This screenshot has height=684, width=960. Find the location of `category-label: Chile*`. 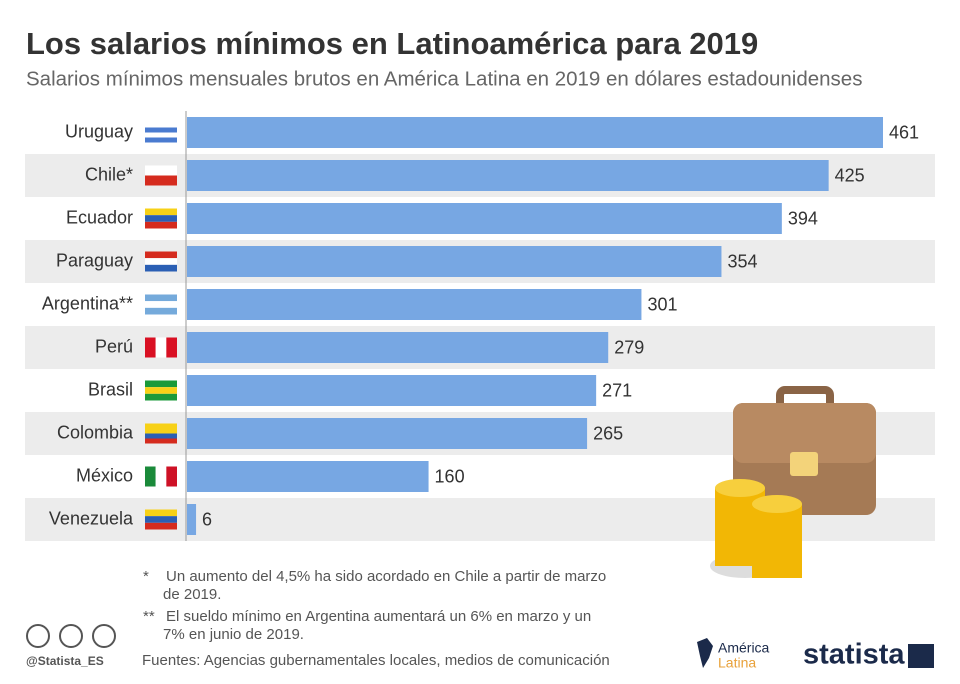

category-label: Chile* is located at coordinates (109, 174).